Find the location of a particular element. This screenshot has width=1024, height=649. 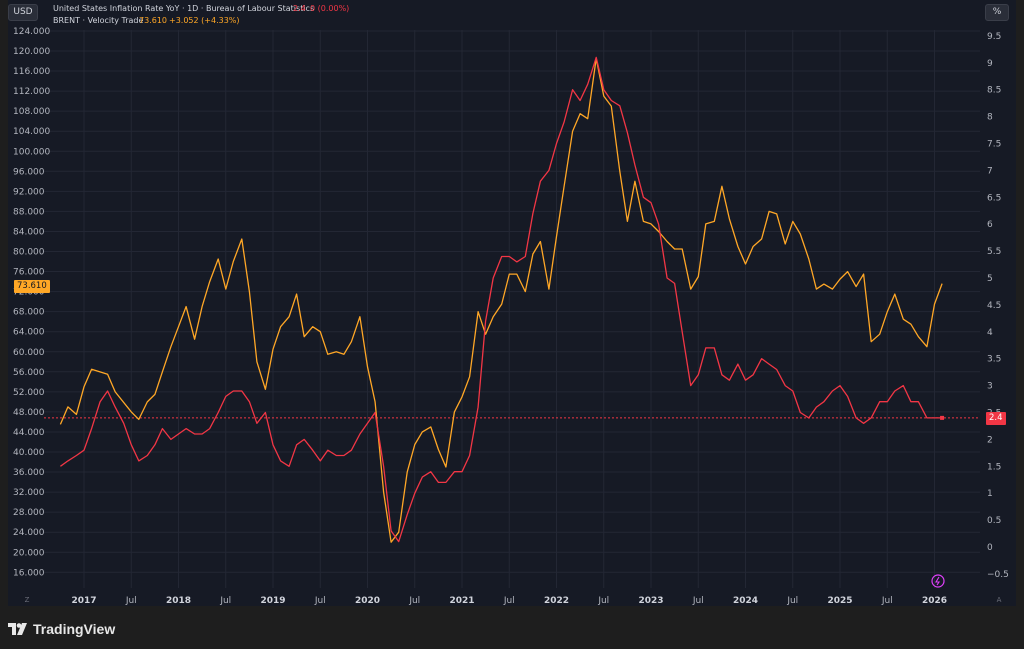

left-axis-tick-label: 56.000 is located at coordinates (29, 373).